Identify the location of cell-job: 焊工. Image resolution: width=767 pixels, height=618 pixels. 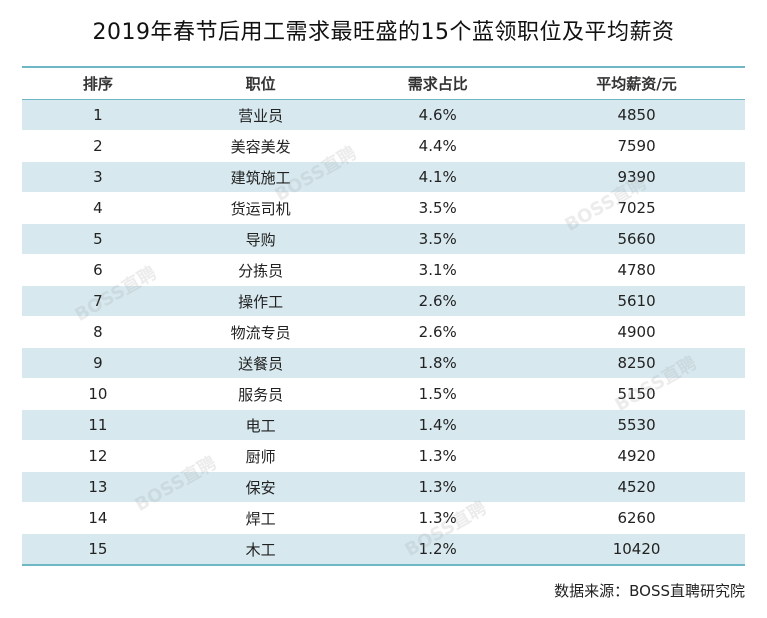
(260, 518).